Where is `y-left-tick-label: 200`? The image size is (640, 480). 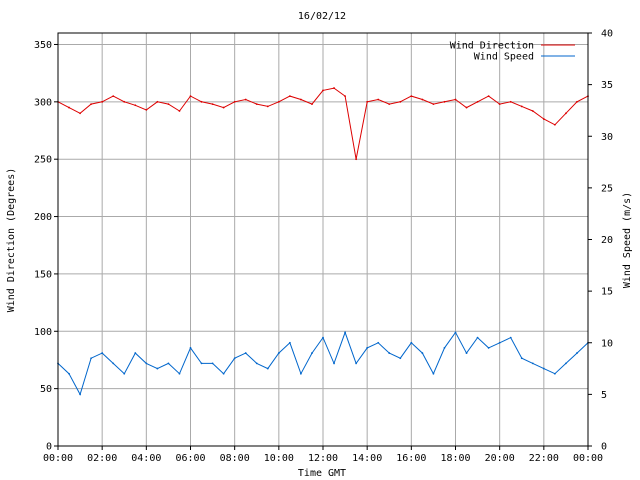 y-left-tick-label: 200 is located at coordinates (43, 217).